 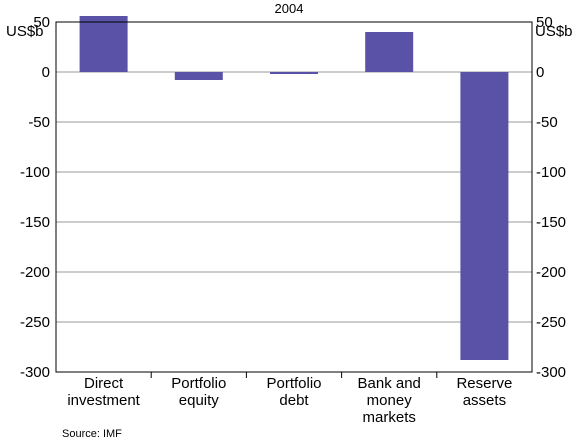 I want to click on y-tick-label-left: -200, so click(x=35, y=272).